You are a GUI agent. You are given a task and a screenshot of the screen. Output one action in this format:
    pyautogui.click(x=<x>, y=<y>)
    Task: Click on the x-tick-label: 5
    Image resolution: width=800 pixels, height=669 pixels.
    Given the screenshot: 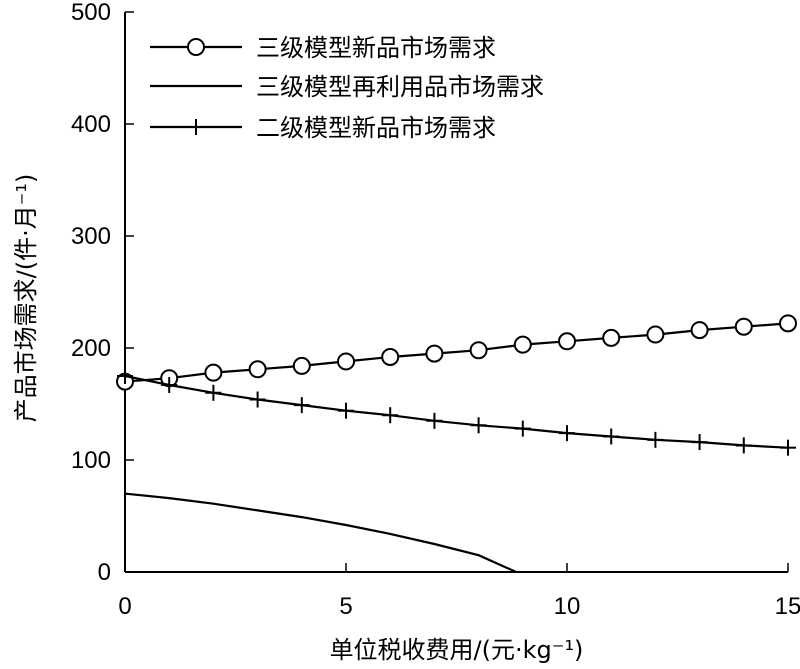 What is the action you would take?
    pyautogui.click(x=345, y=606)
    